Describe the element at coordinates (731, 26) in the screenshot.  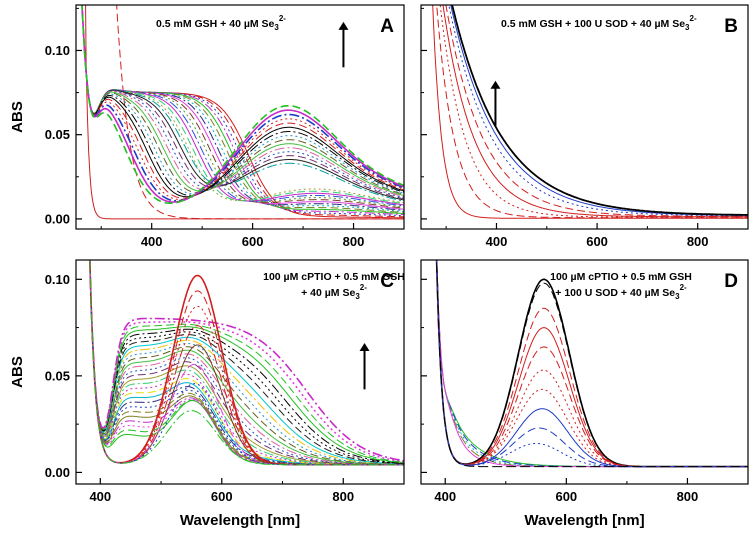
I see `panel-letter: B` at that location.